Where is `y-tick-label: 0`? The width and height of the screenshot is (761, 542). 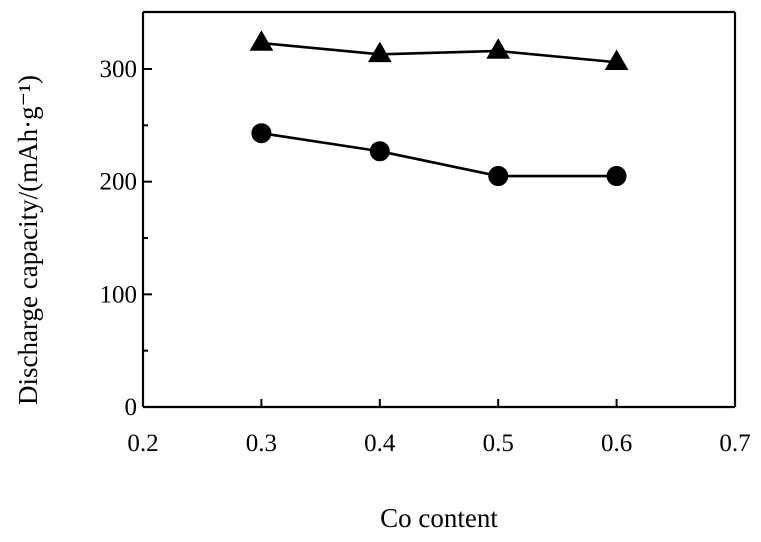 y-tick-label: 0 is located at coordinates (131, 407).